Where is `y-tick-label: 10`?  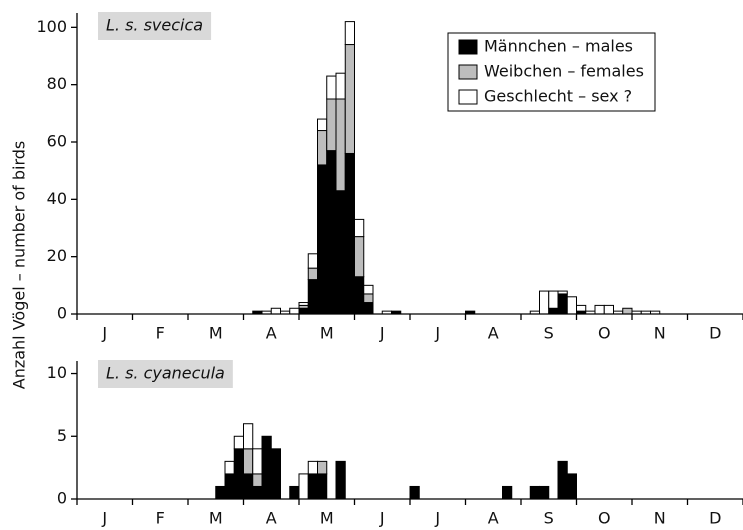
y-tick-label: 10 is located at coordinates (57, 372).